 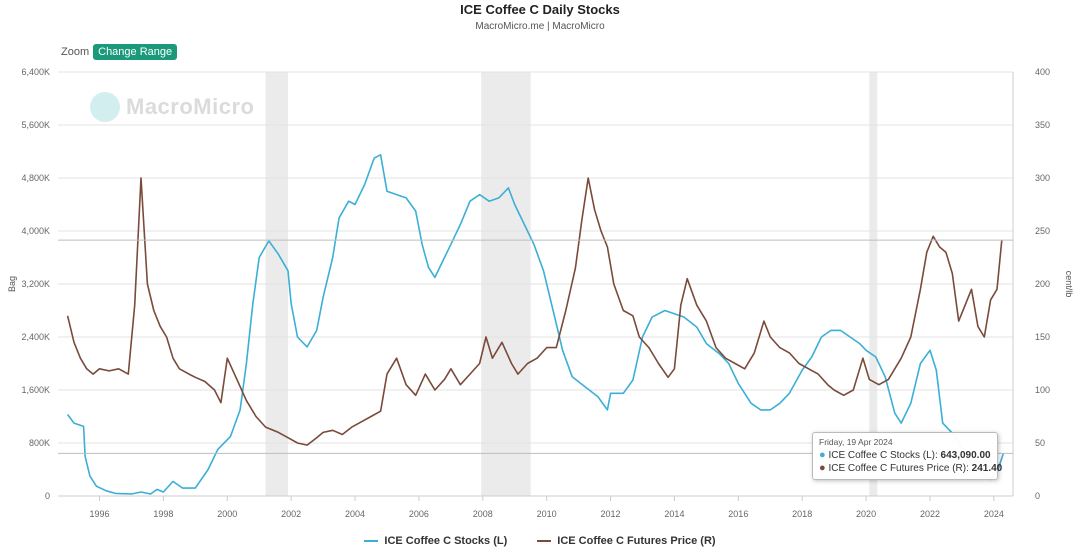 I want to click on y-tick-right-label: 350, so click(x=1042, y=125).